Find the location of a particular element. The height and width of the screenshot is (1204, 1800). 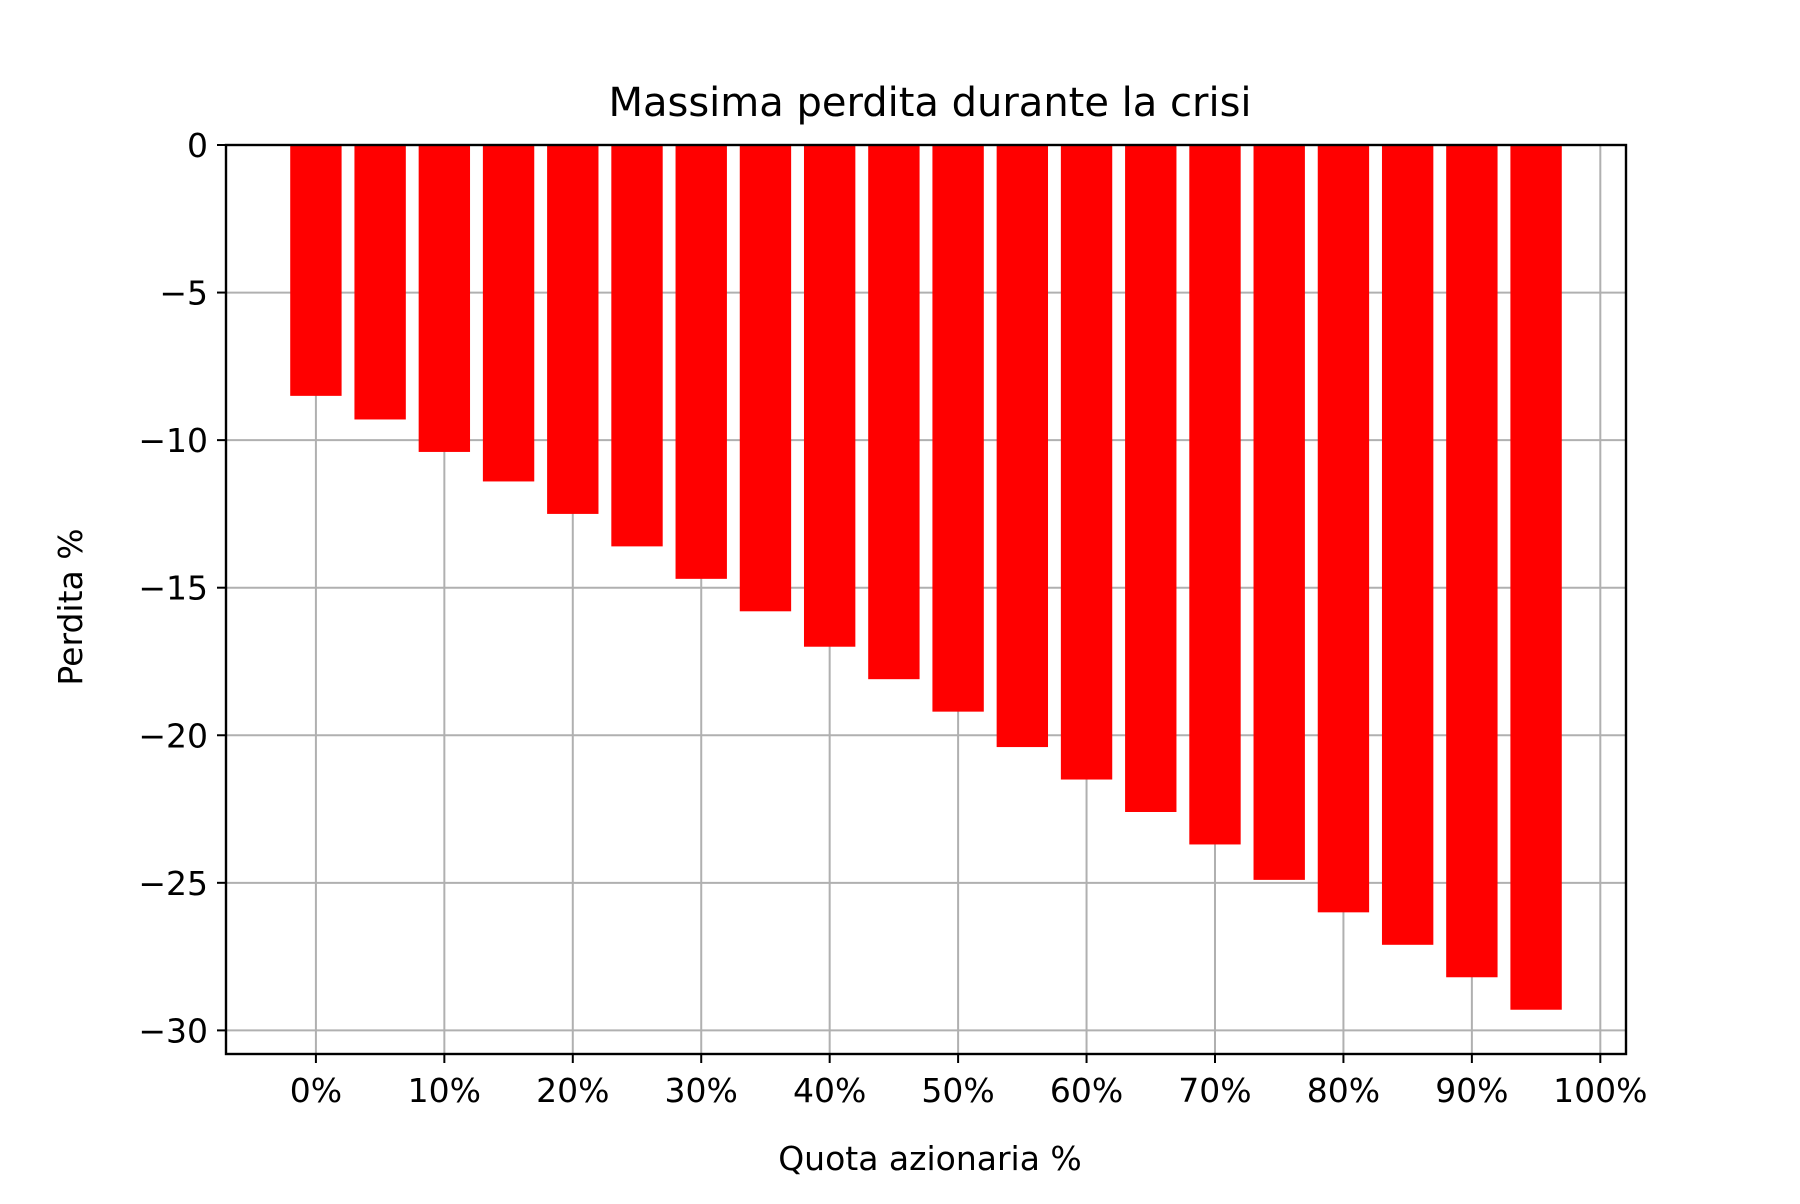

y-axis-title: Perdita % is located at coordinates (70, 606).